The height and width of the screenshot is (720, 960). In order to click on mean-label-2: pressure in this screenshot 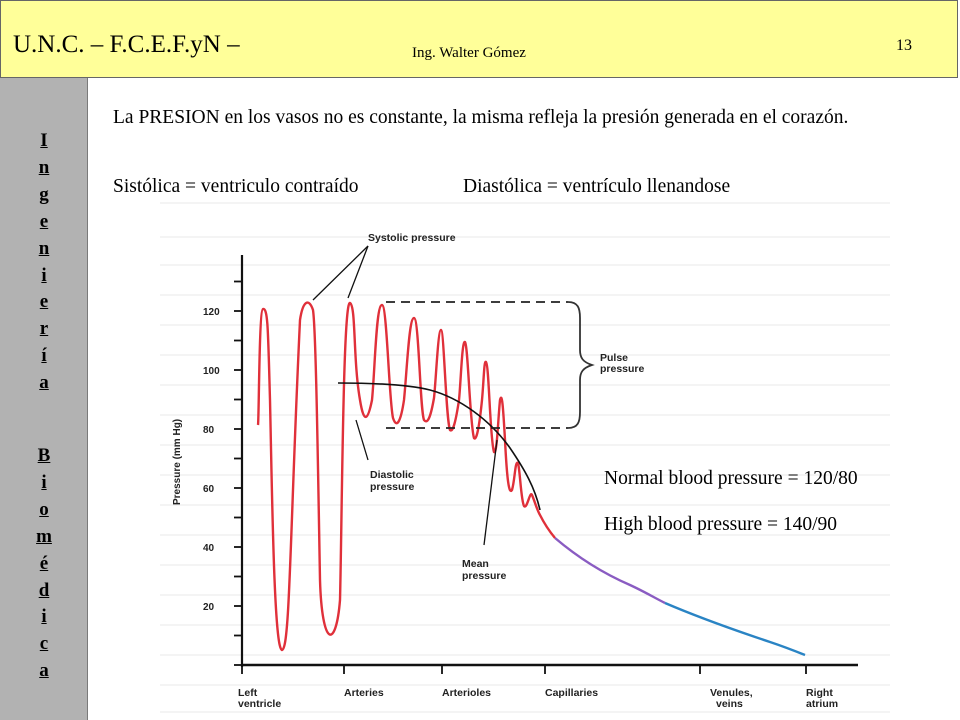, I will do `click(484, 576)`.